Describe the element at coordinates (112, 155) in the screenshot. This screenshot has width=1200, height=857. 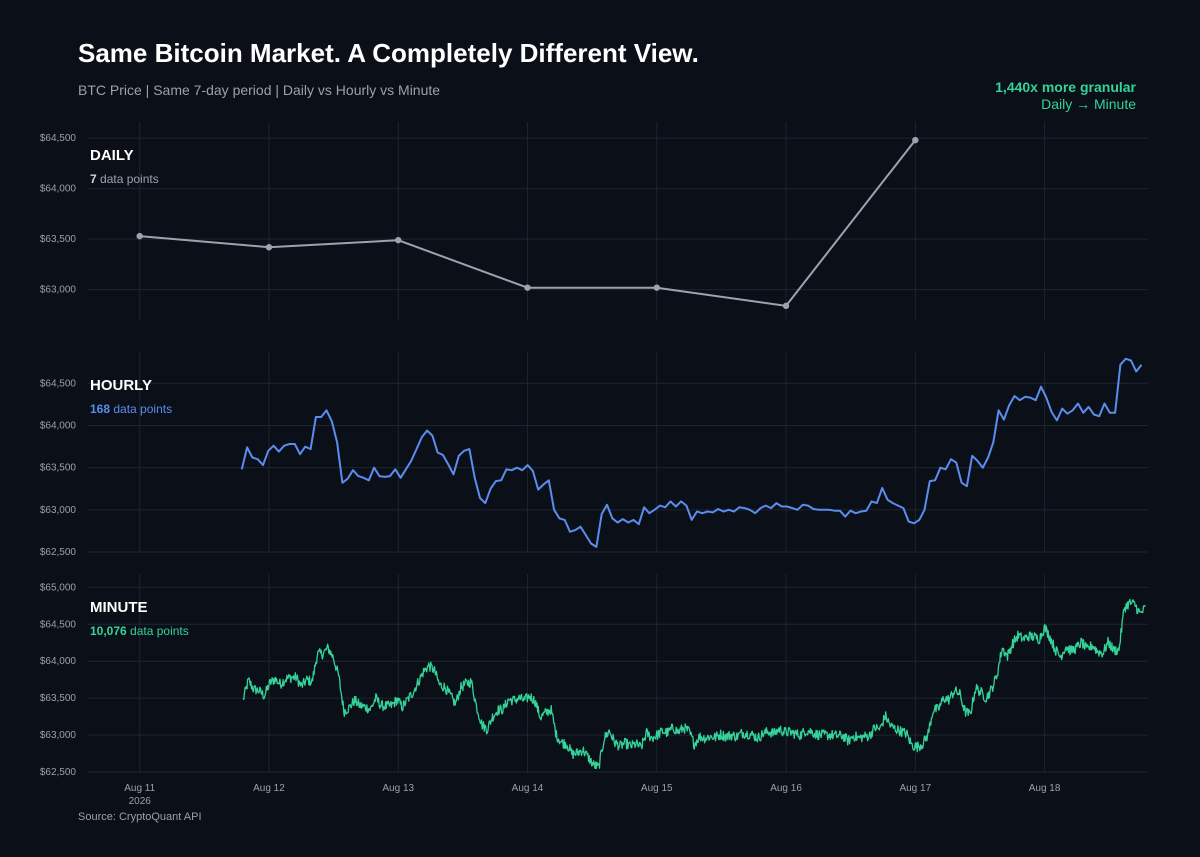
I see `panel-title: DAILY` at that location.